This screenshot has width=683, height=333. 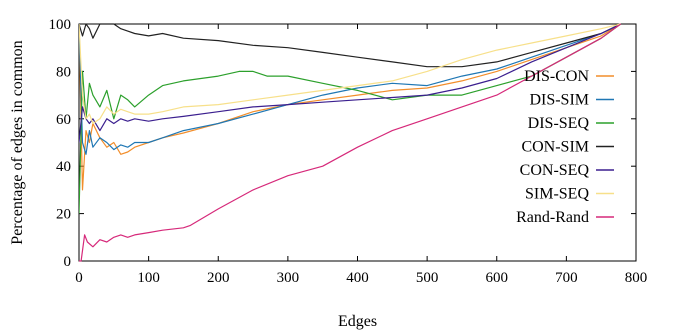 What do you see at coordinates (350, 45) in the screenshot?
I see `series-line-con-sim` at bounding box center [350, 45].